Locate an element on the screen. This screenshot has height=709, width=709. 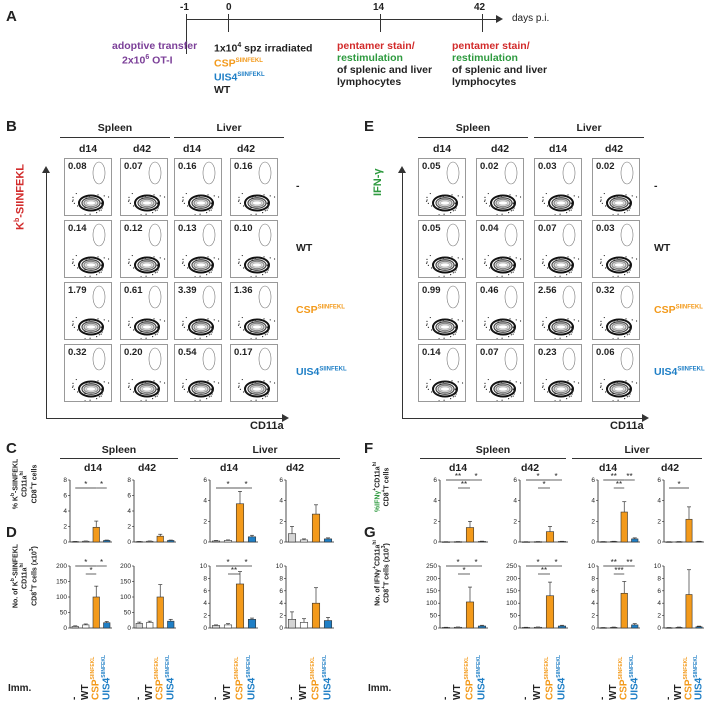
panel-label-e: E is located at coordinates (369, 126).